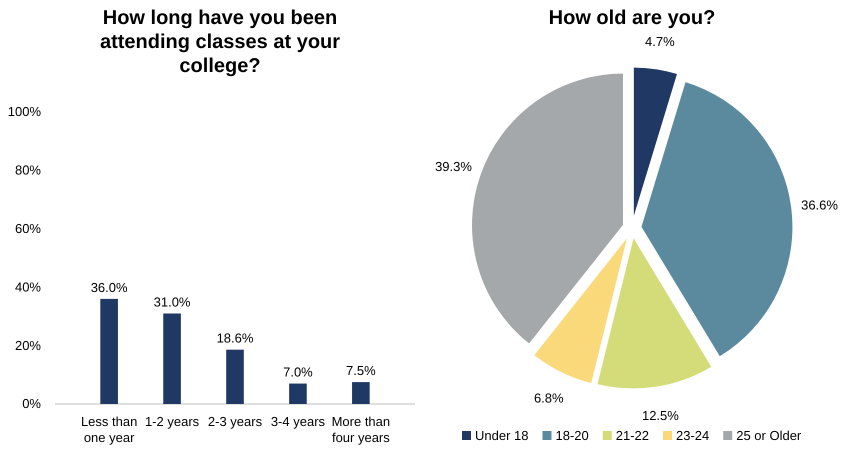 The height and width of the screenshot is (450, 861). Describe the element at coordinates (361, 429) in the screenshot. I see `x-tick-label: More than four years` at that location.